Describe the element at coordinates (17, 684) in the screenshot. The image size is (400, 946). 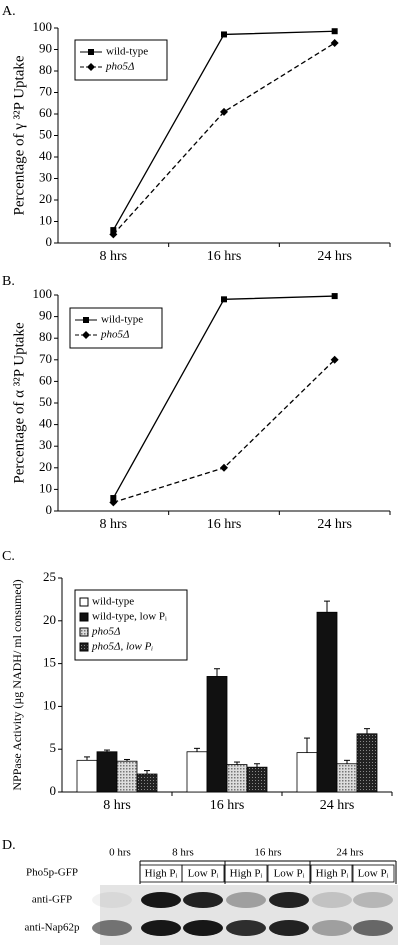
I see `y-axis-label: NPPase Activity (µg NADH/ ml consumed)` at that location.